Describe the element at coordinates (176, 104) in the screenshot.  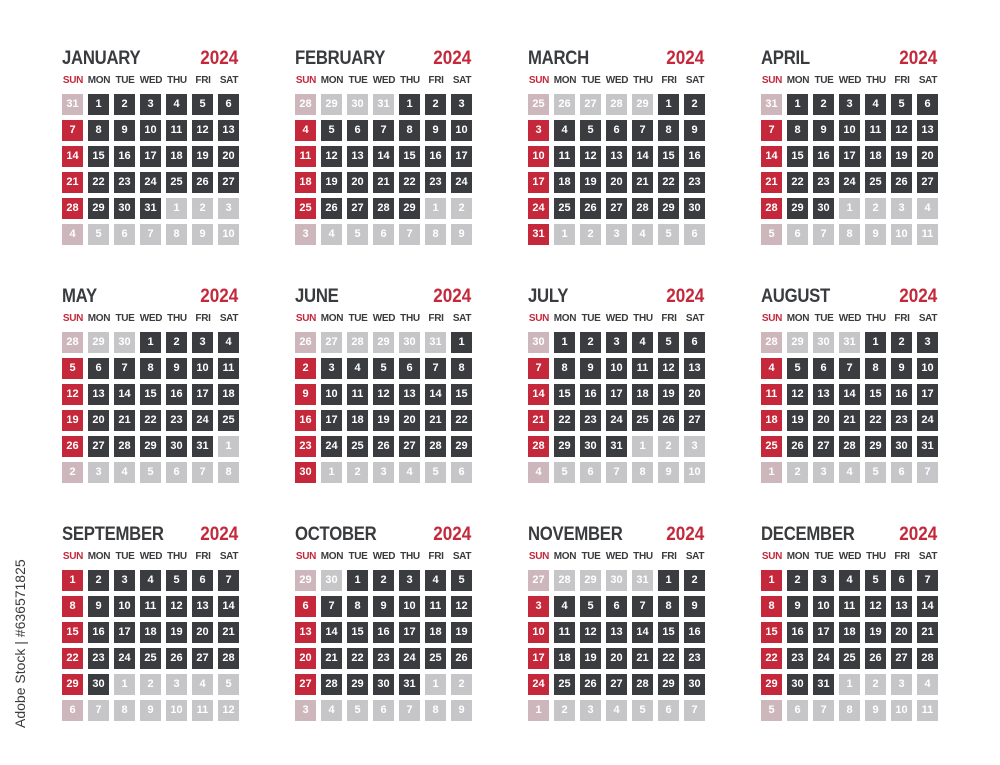
I see `day-cell: 4` at that location.